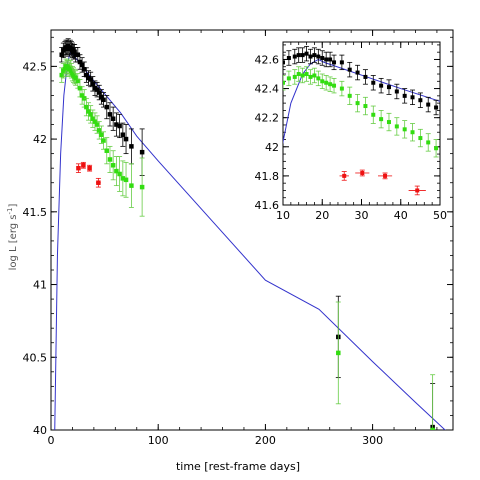 The width and height of the screenshot is (480, 480). Describe the element at coordinates (361, 101) in the screenshot. I see `inset-model-line` at that location.